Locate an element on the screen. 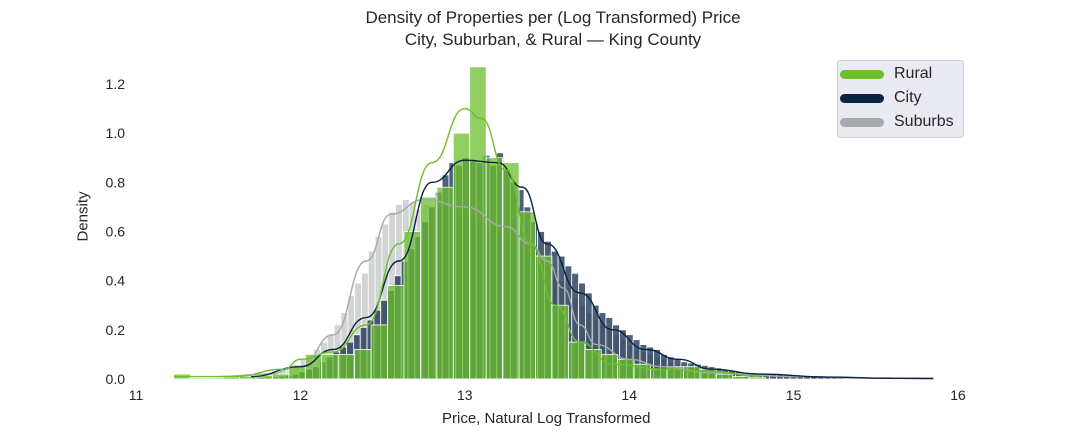 This screenshot has height=432, width=1080. y-axis-label: Density is located at coordinates (83, 216).